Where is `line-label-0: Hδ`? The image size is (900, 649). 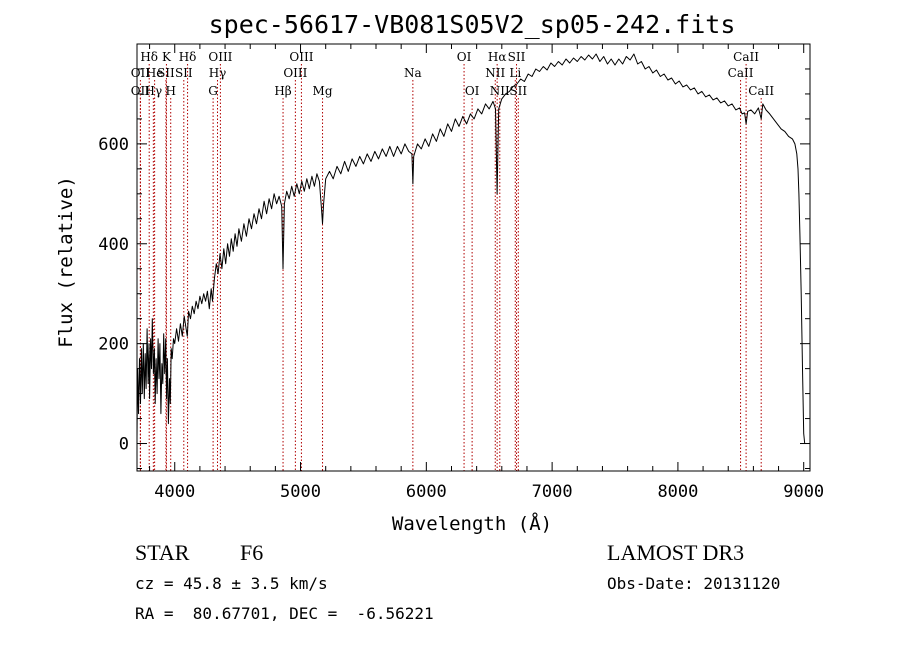
line-label-0: Hδ is located at coordinates (149, 57).